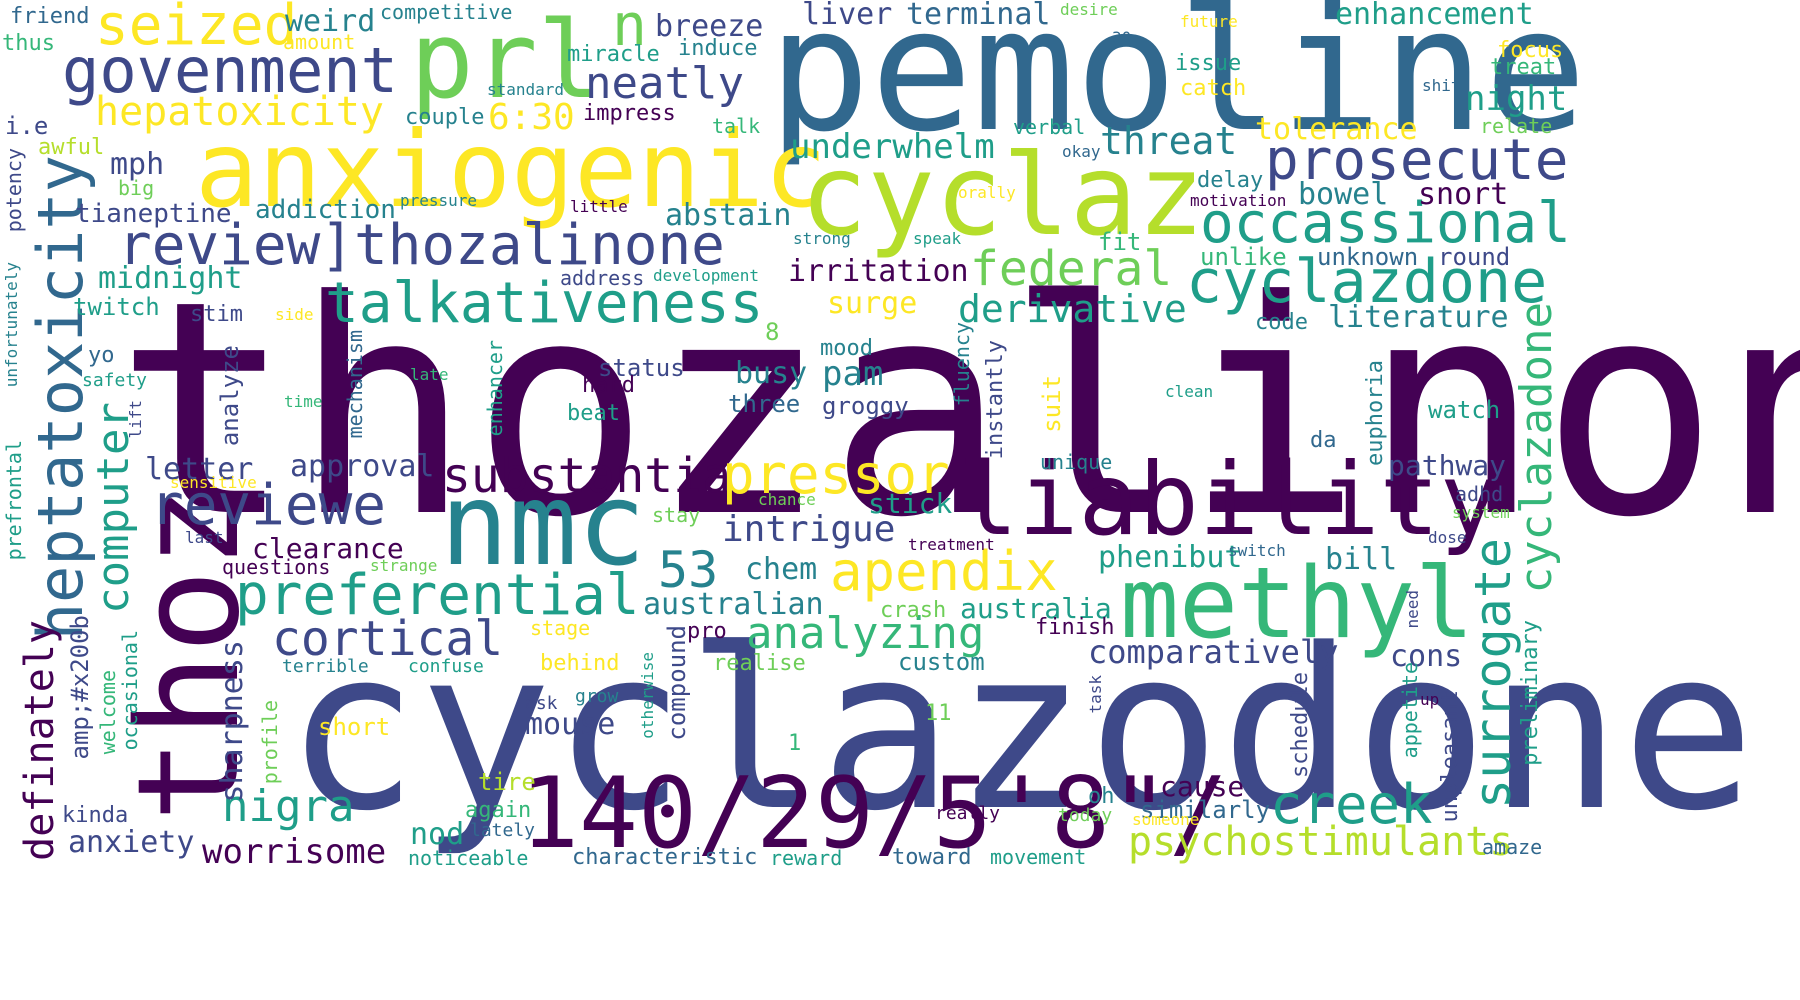 The image size is (1800, 1000). Describe the element at coordinates (913, 610) in the screenshot. I see `word-crash: crash` at that location.